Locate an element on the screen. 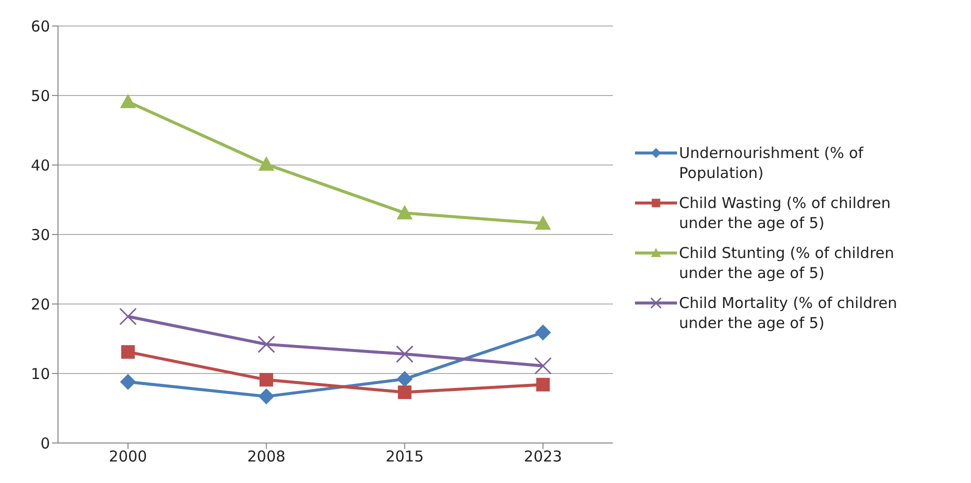  y-tick-label: 50 is located at coordinates (40, 95).